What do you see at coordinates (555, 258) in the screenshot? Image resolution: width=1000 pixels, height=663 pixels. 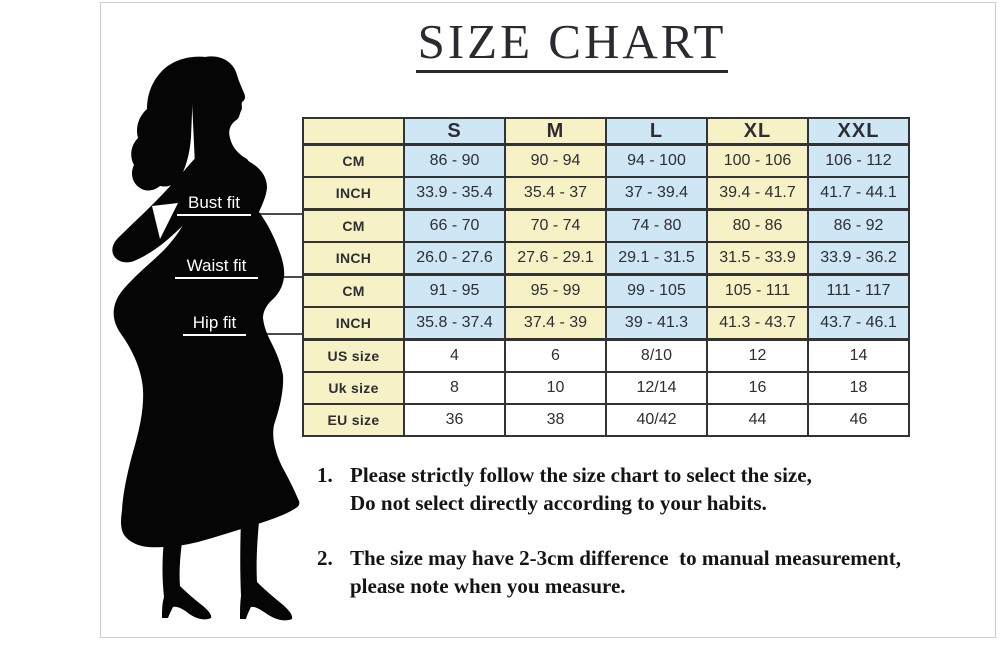 I see `cell: 27.6 - 29.1` at bounding box center [555, 258].